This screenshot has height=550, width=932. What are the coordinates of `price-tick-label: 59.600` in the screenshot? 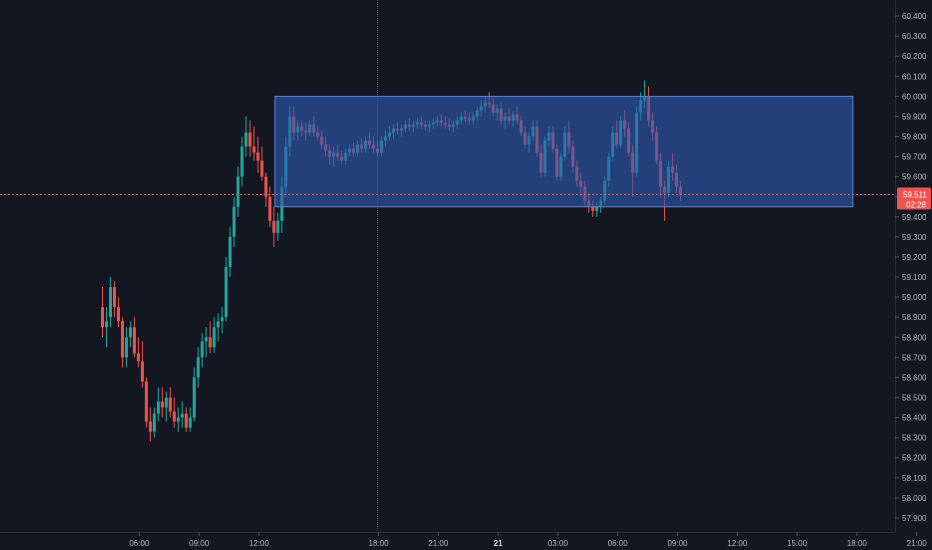 It's located at (914, 177).